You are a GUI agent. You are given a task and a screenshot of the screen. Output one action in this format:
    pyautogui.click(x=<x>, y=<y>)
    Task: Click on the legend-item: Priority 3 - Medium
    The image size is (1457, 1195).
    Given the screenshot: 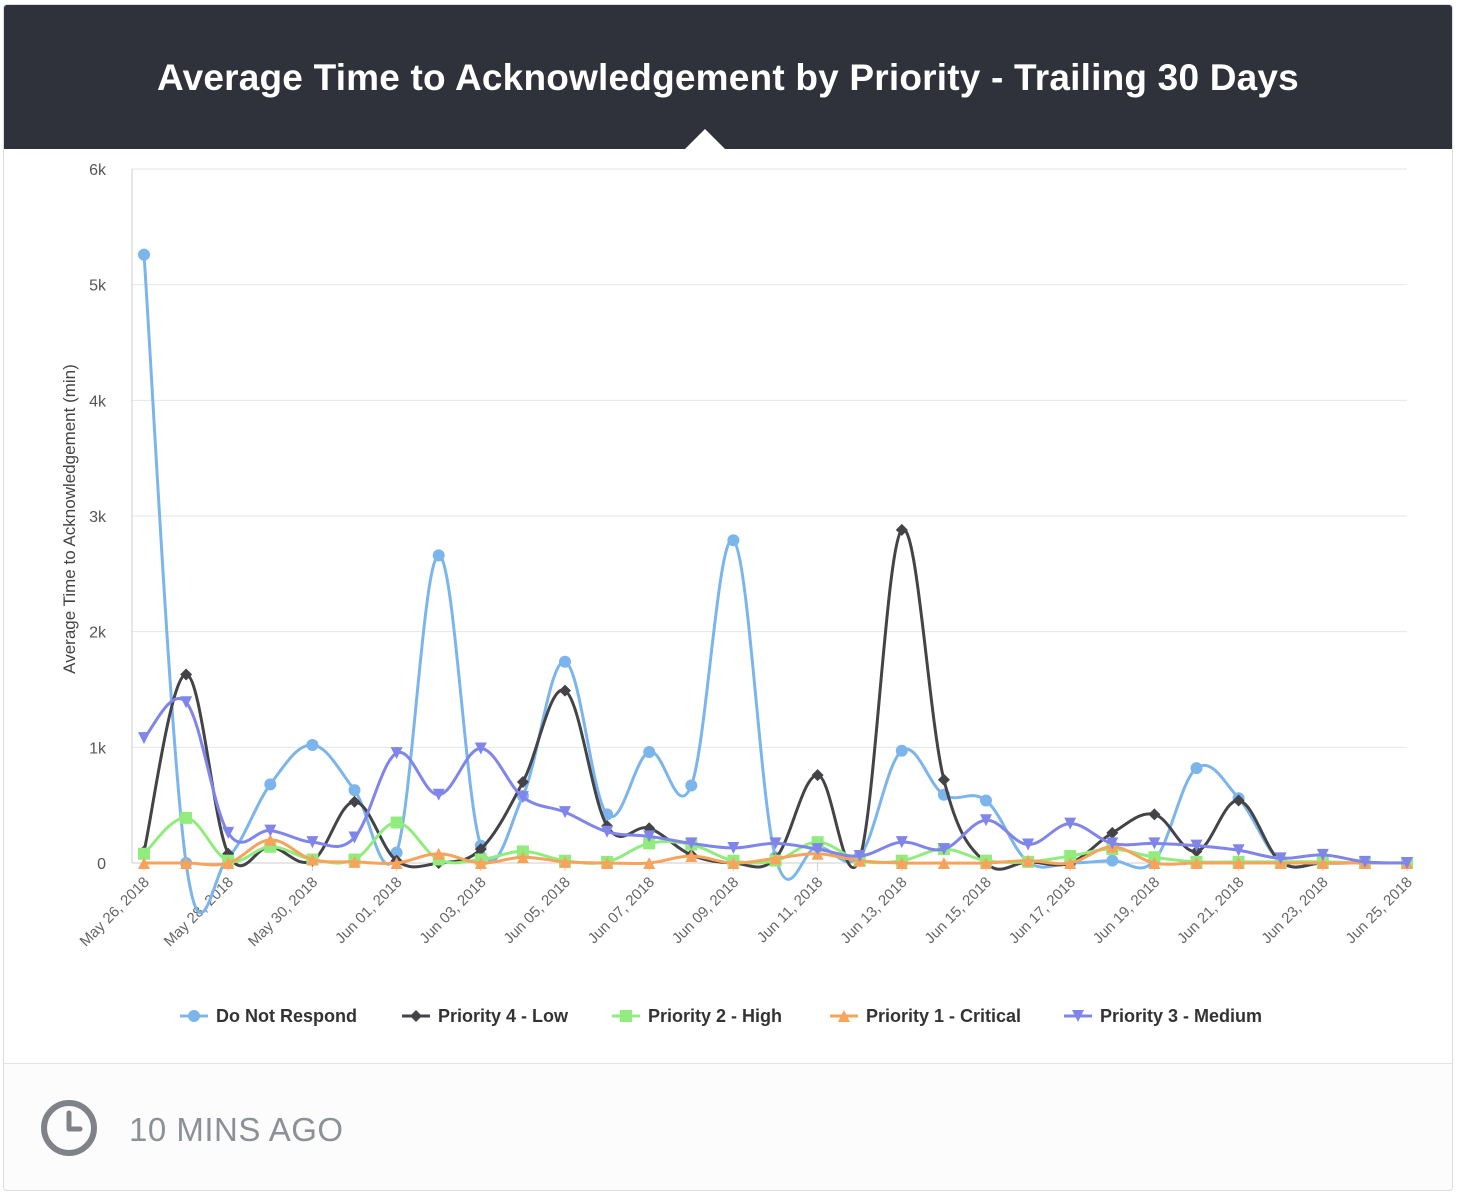 What is the action you would take?
    pyautogui.click(x=1163, y=1016)
    